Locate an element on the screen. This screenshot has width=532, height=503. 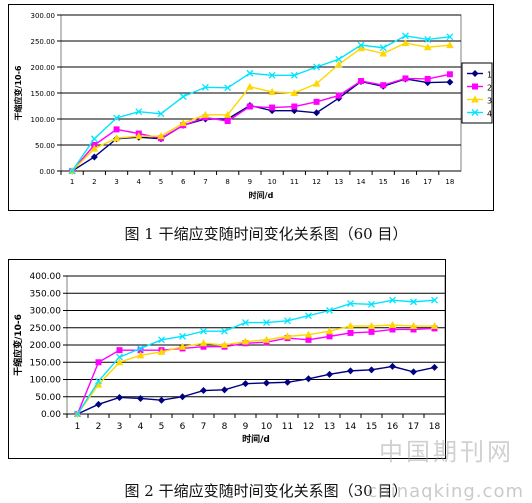
legend-label: 4 is located at coordinates (489, 114).